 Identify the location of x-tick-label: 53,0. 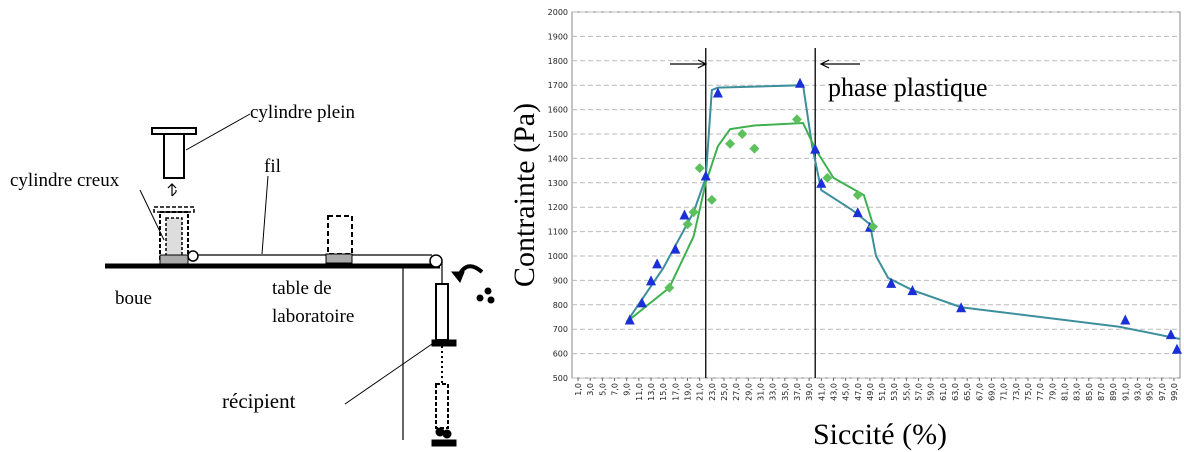
(894, 392).